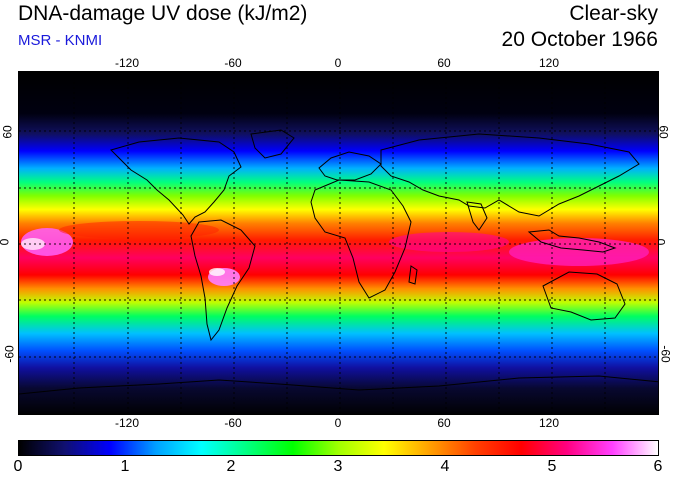 Image resolution: width=678 pixels, height=480 pixels. I want to click on colorbar-label: 1, so click(125, 466).